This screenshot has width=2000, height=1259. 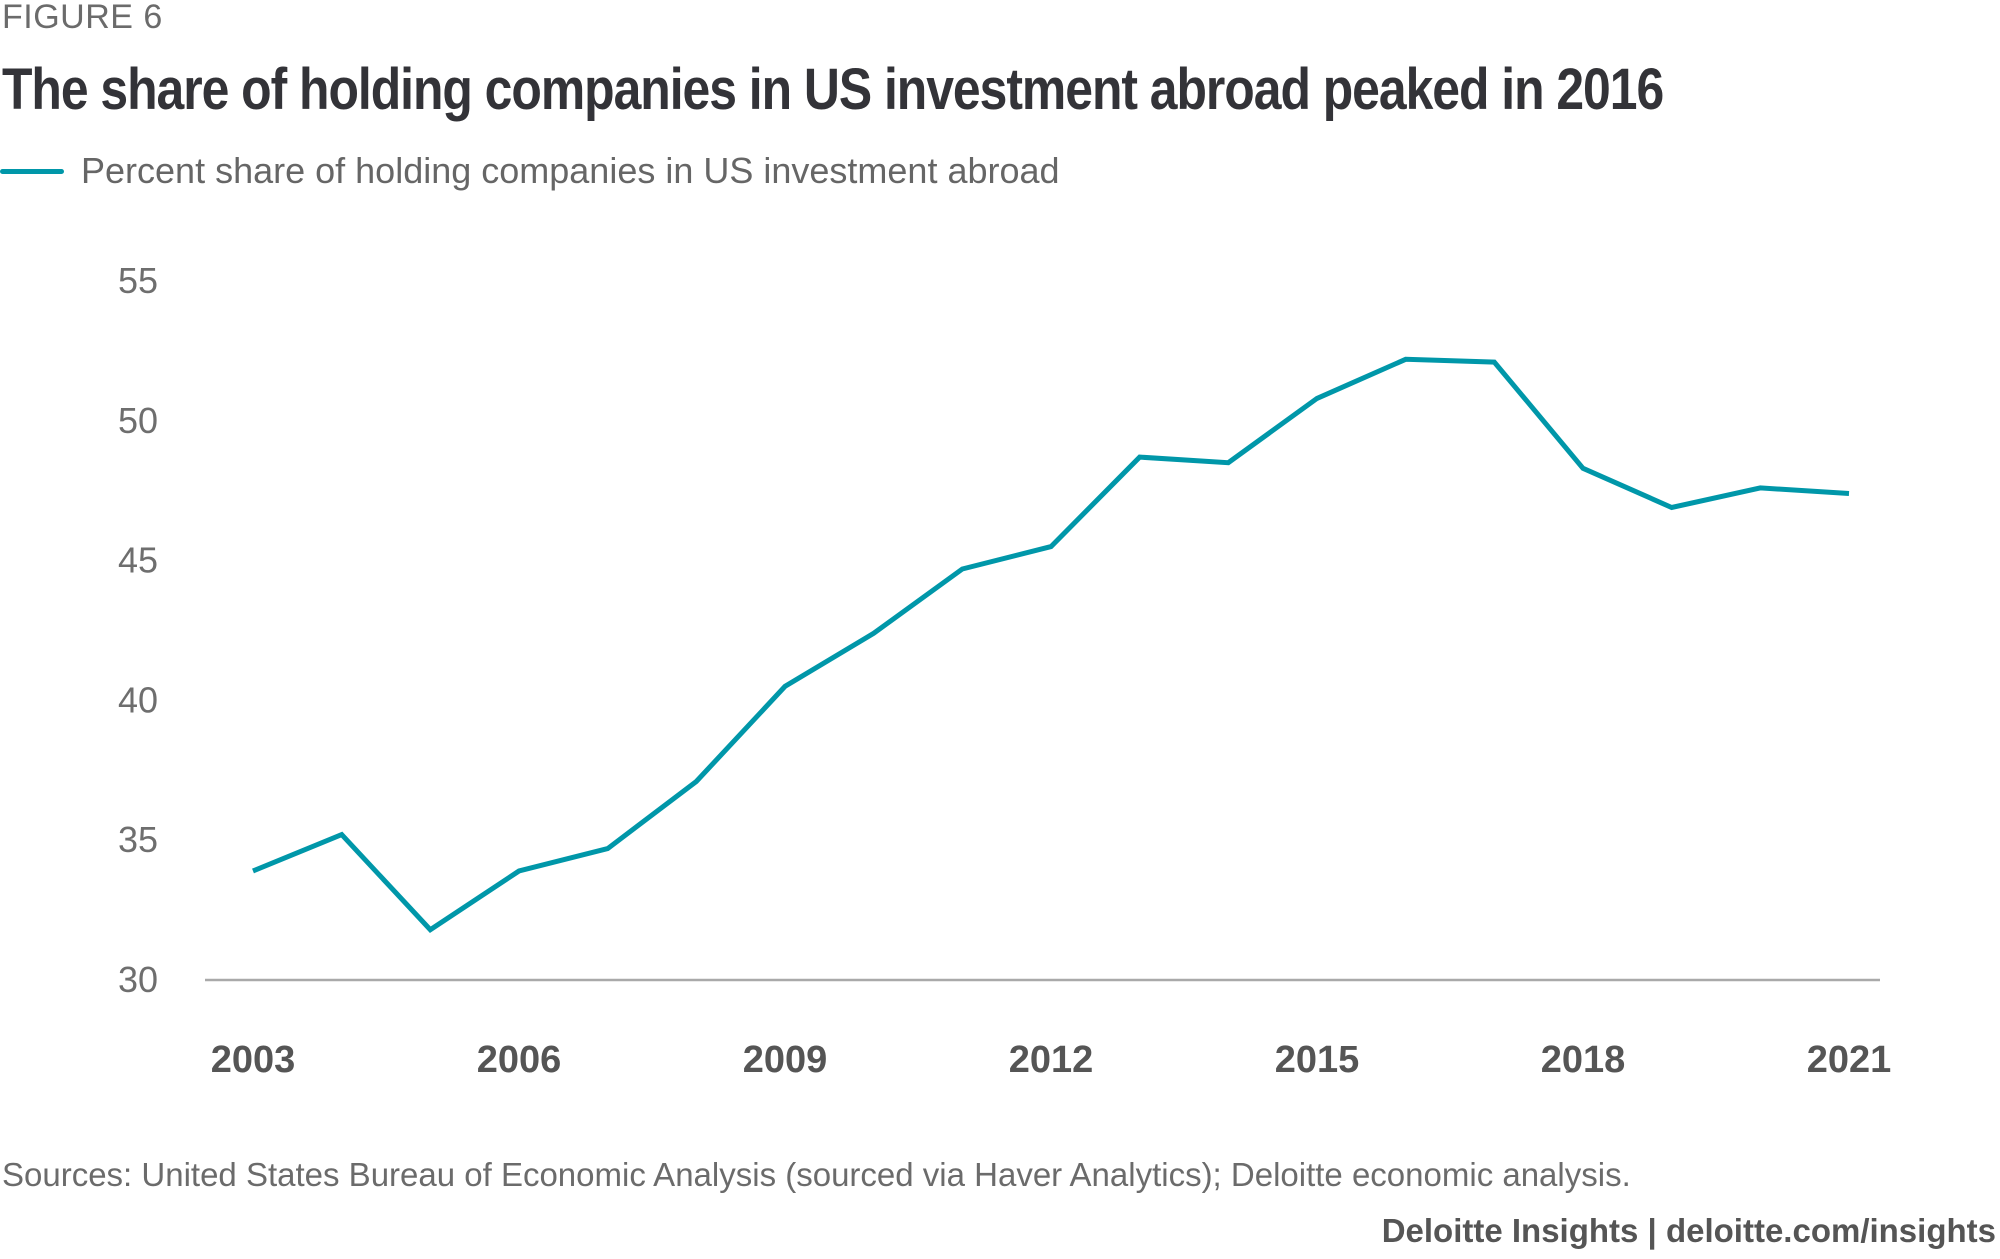 I want to click on y-tick-label: 35, so click(x=138, y=839).